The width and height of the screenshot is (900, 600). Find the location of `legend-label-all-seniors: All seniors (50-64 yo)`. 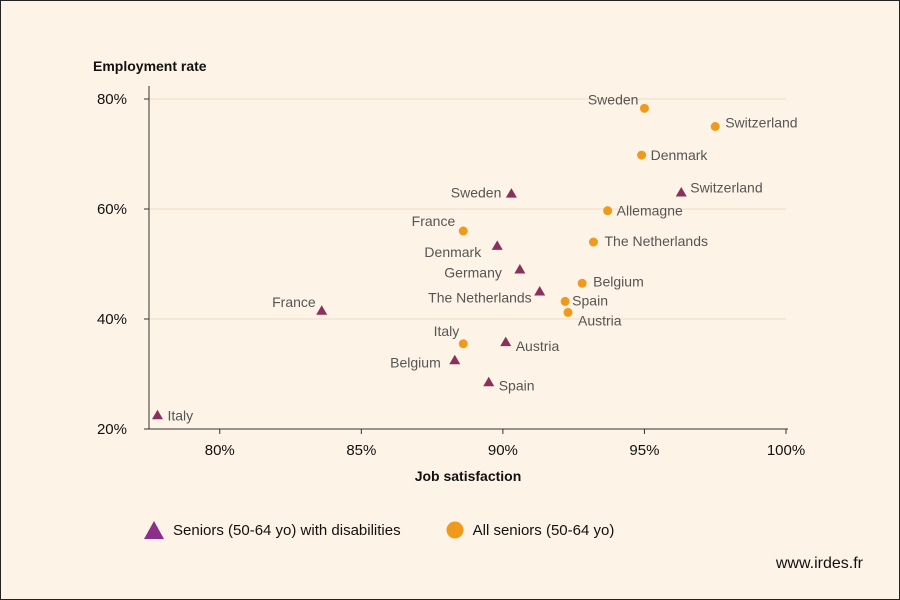

legend-label-all-seniors: All seniors (50-64 yo) is located at coordinates (543, 530).